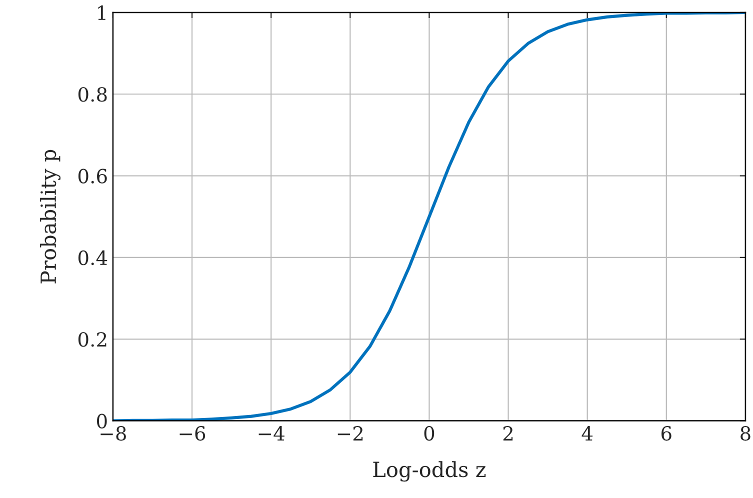 Image resolution: width=753 pixels, height=498 pixels. Describe the element at coordinates (50, 217) in the screenshot. I see `y-axis-title: Probability p` at that location.